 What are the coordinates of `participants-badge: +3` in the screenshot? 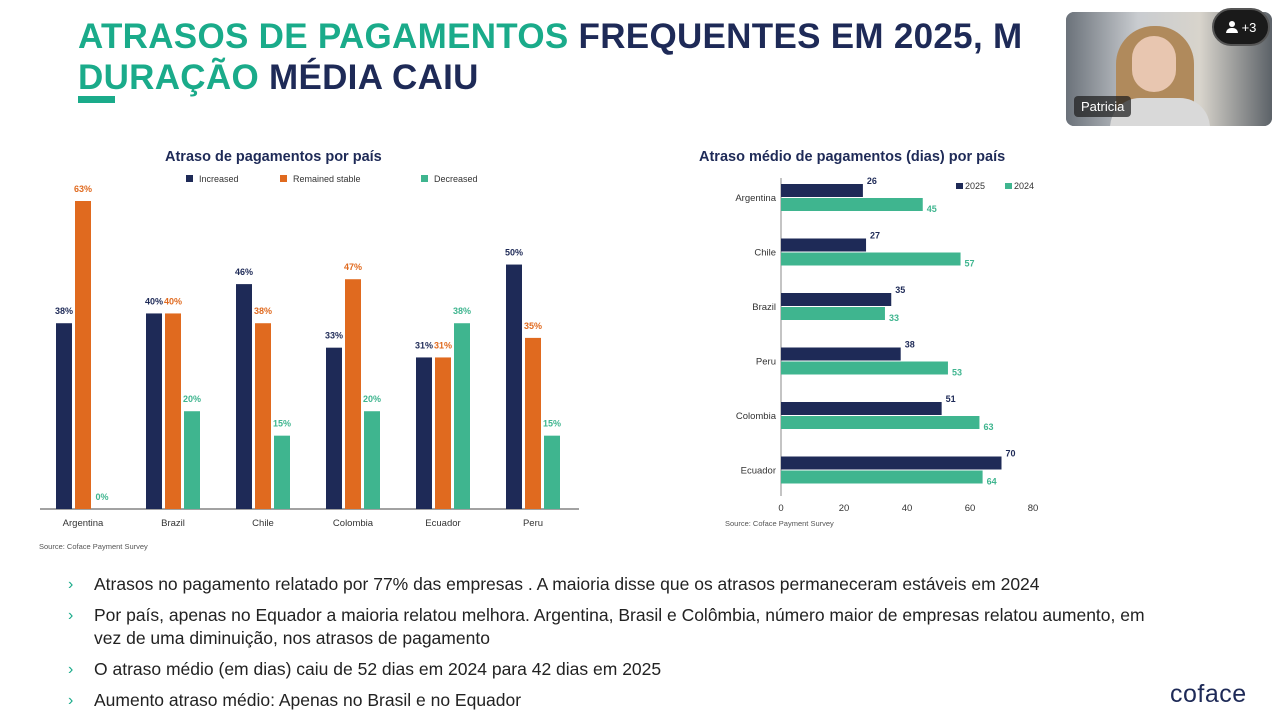 It's located at (1241, 27).